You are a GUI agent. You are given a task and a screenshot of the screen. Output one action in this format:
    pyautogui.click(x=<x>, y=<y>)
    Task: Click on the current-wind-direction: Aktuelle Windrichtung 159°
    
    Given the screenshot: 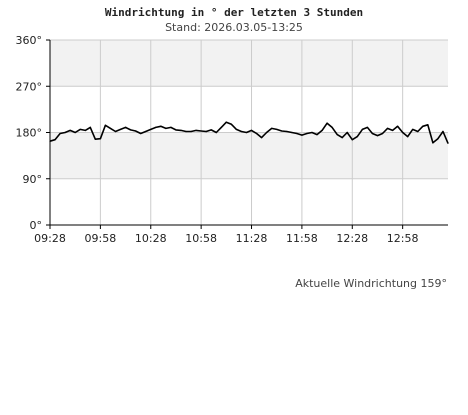 What is the action you would take?
    pyautogui.click(x=371, y=283)
    